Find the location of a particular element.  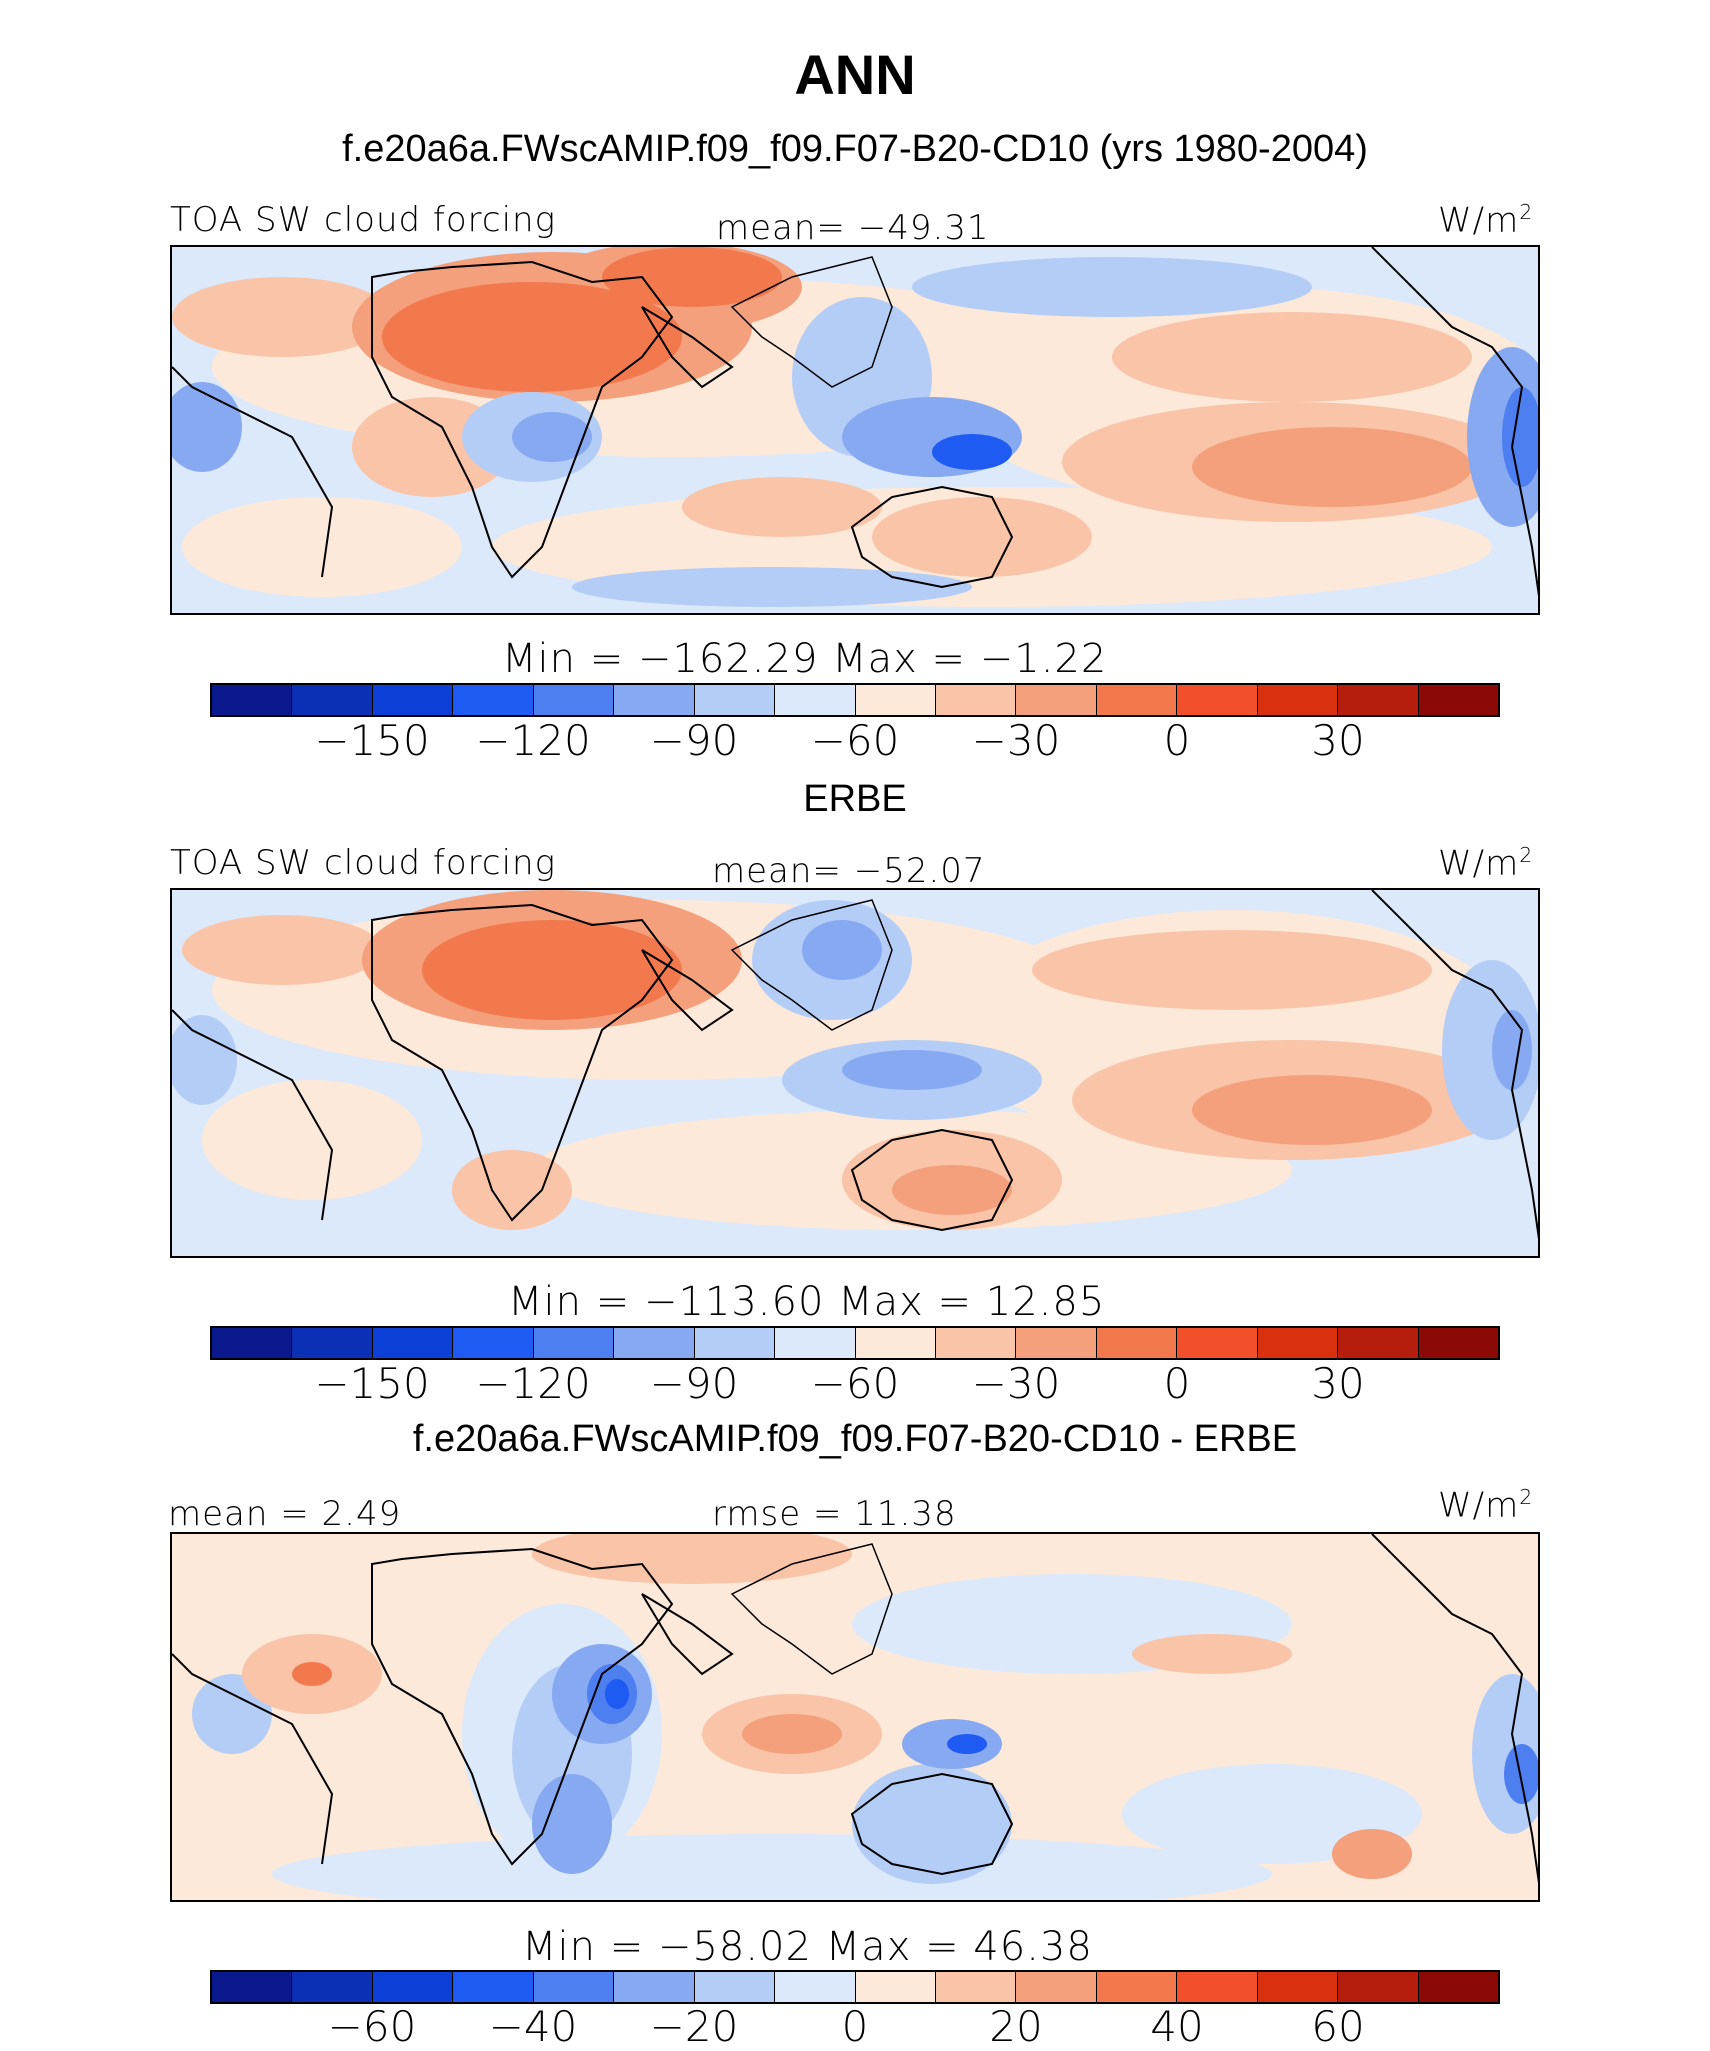

panel-3-units: W/m2 is located at coordinates (1486, 1505).